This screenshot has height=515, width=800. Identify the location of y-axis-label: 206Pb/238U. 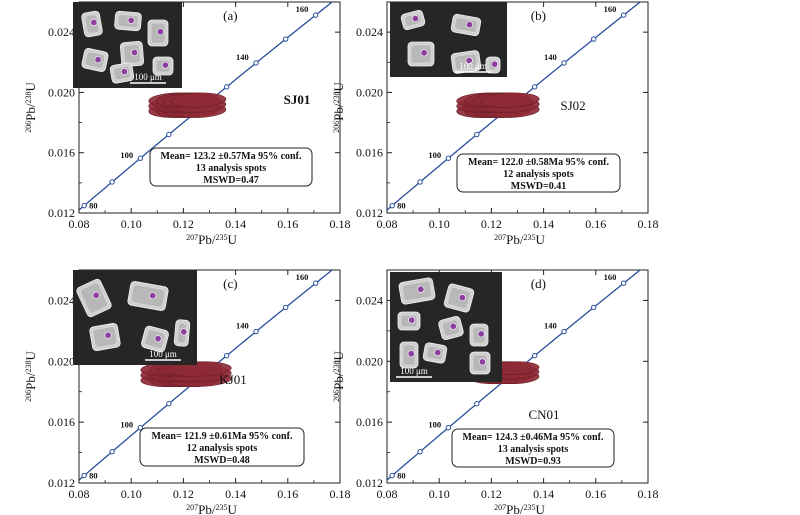
(338, 107).